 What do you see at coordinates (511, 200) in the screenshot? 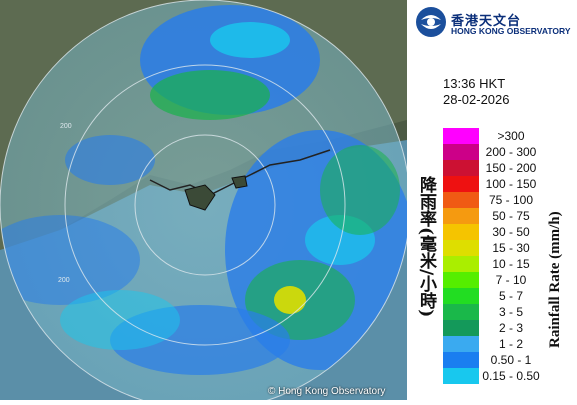
I see `legend-label: 75 - 100` at bounding box center [511, 200].